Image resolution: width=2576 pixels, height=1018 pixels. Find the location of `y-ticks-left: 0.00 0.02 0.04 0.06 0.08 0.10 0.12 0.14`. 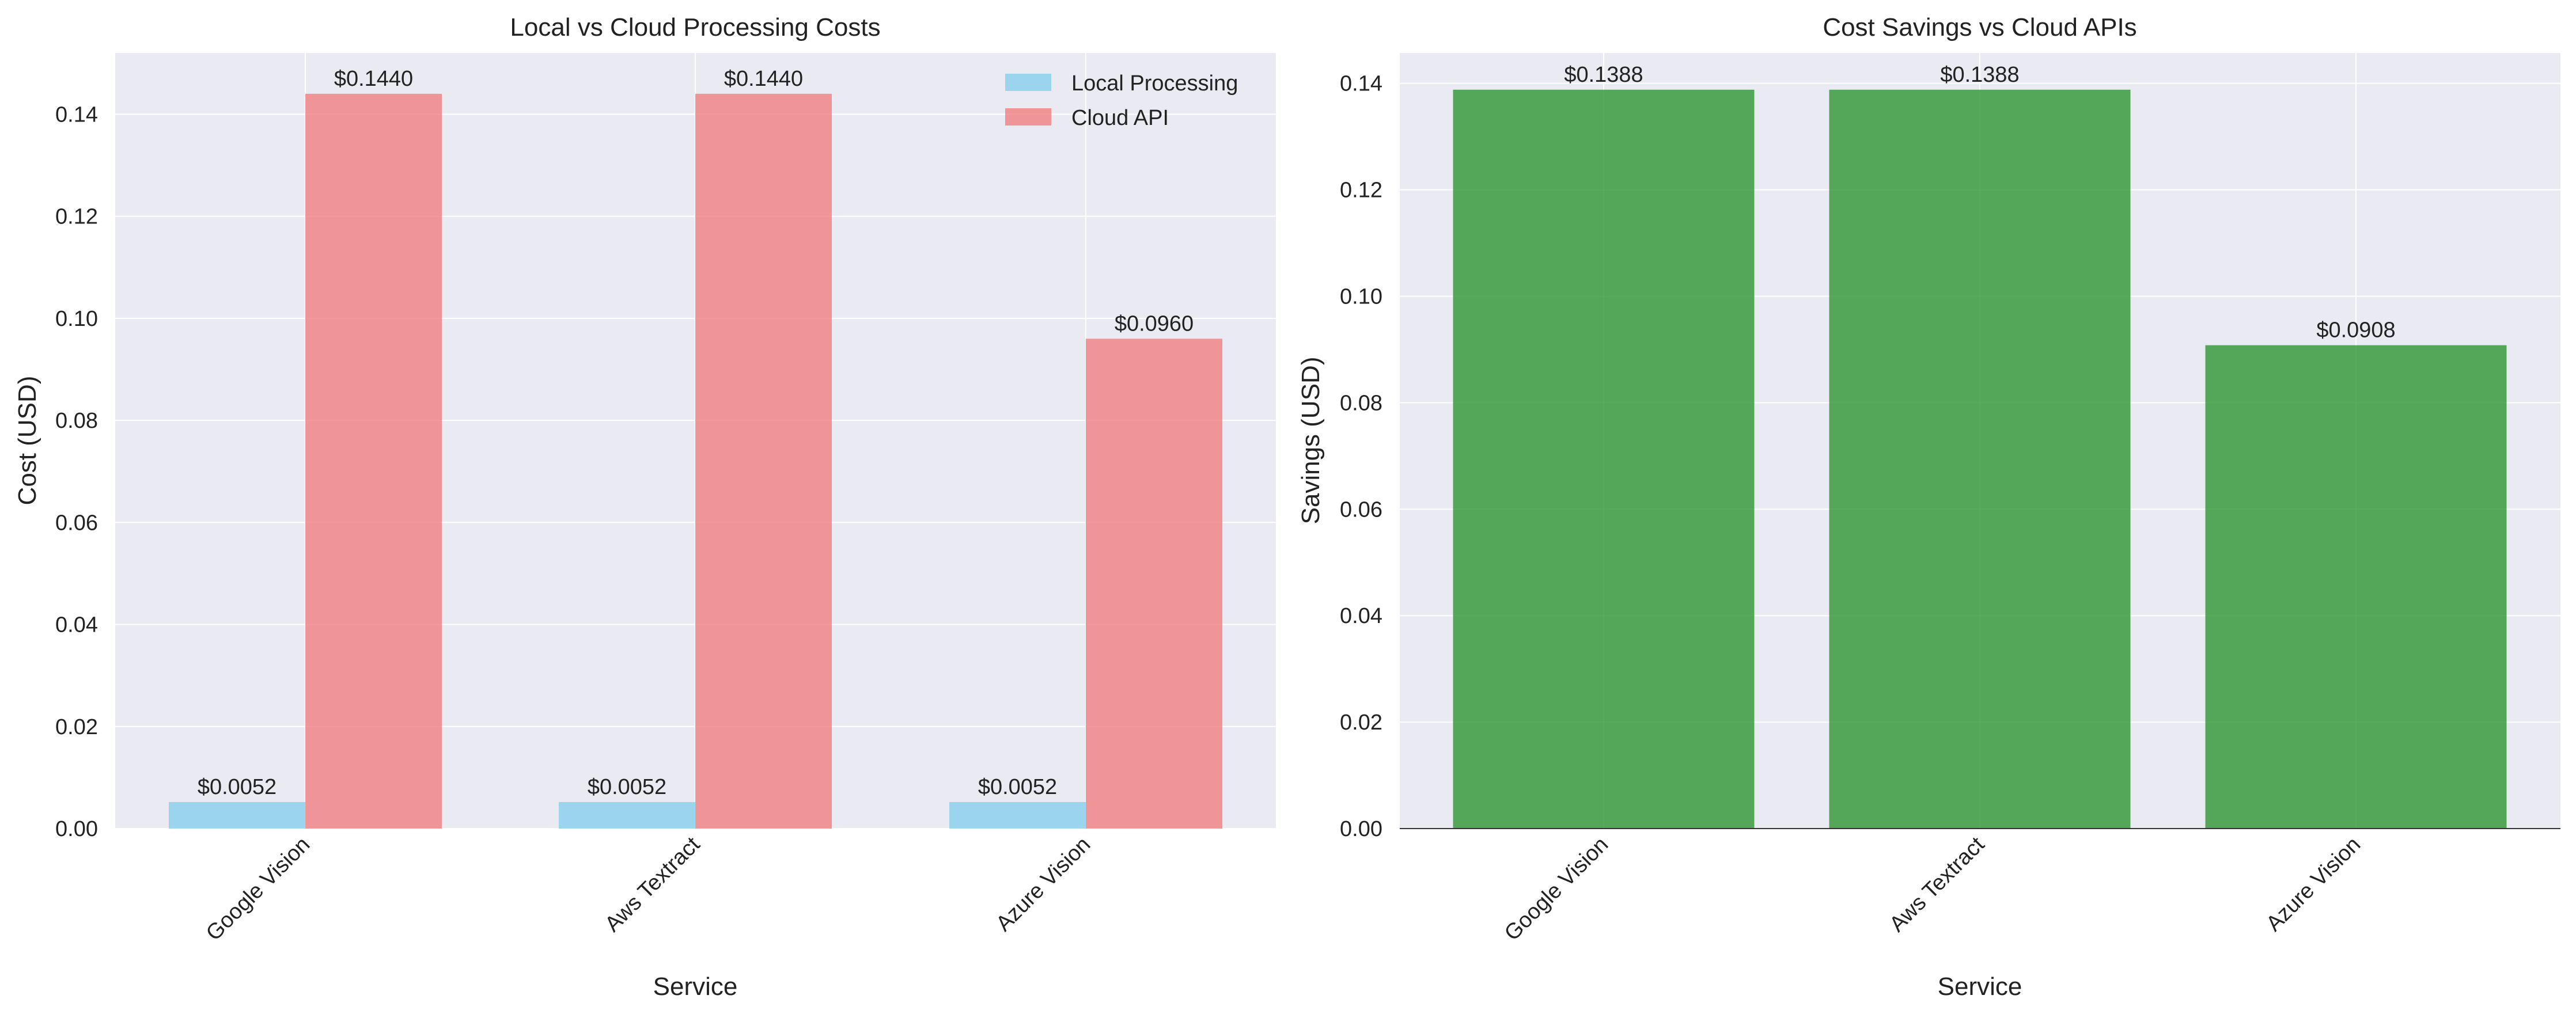

y-ticks-left: 0.00 0.02 0.04 0.06 0.08 0.10 0.12 0.14 is located at coordinates (76, 471).